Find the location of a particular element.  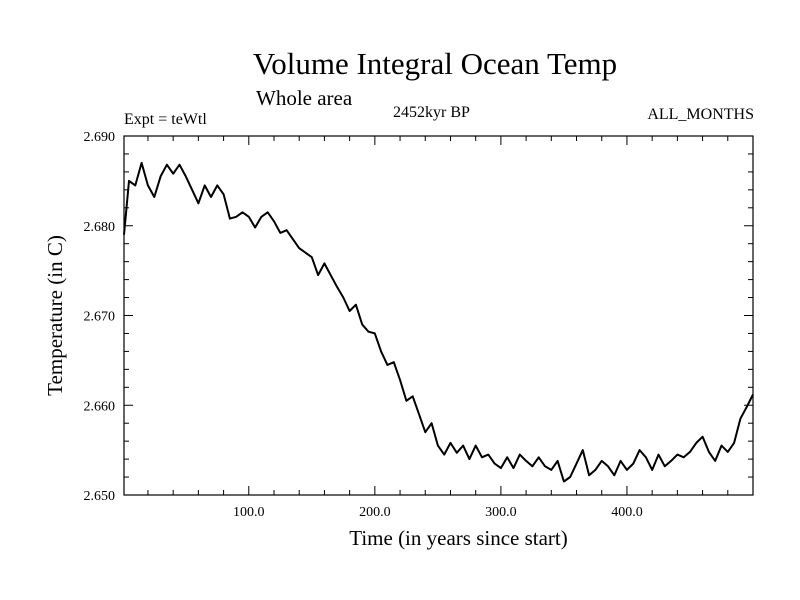

y-tick-label: 2.670 is located at coordinates (100, 317).